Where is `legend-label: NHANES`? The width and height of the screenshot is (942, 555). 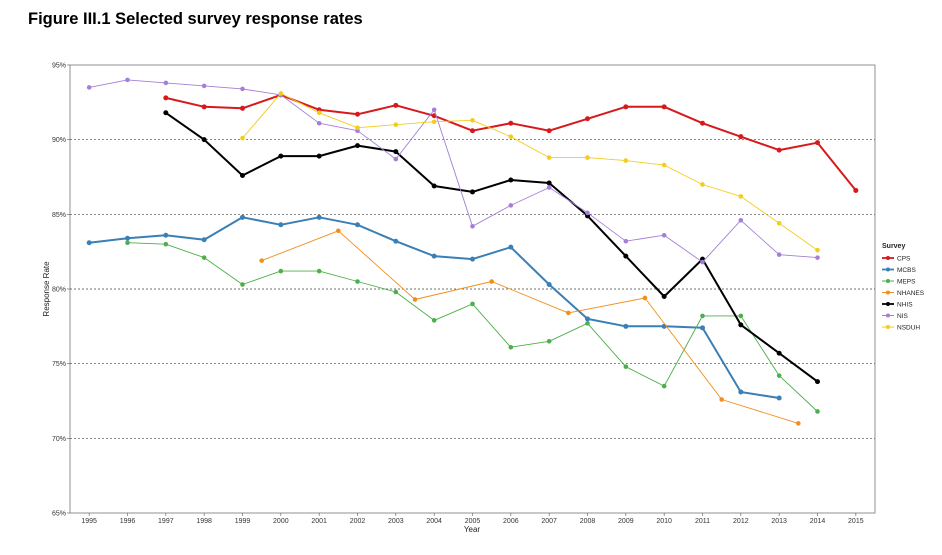
legend-label: NHANES is located at coordinates (911, 293).